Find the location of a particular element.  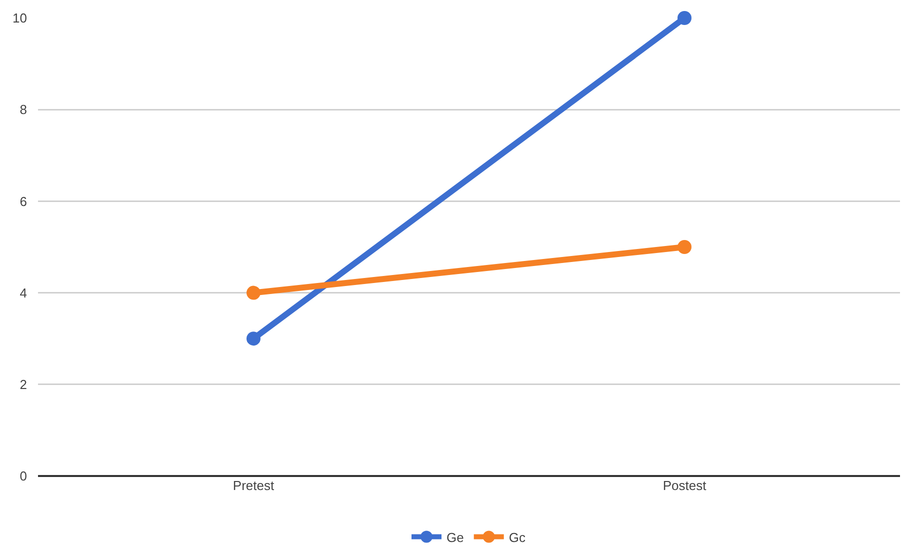

x-tick-label: Pretest is located at coordinates (253, 485).